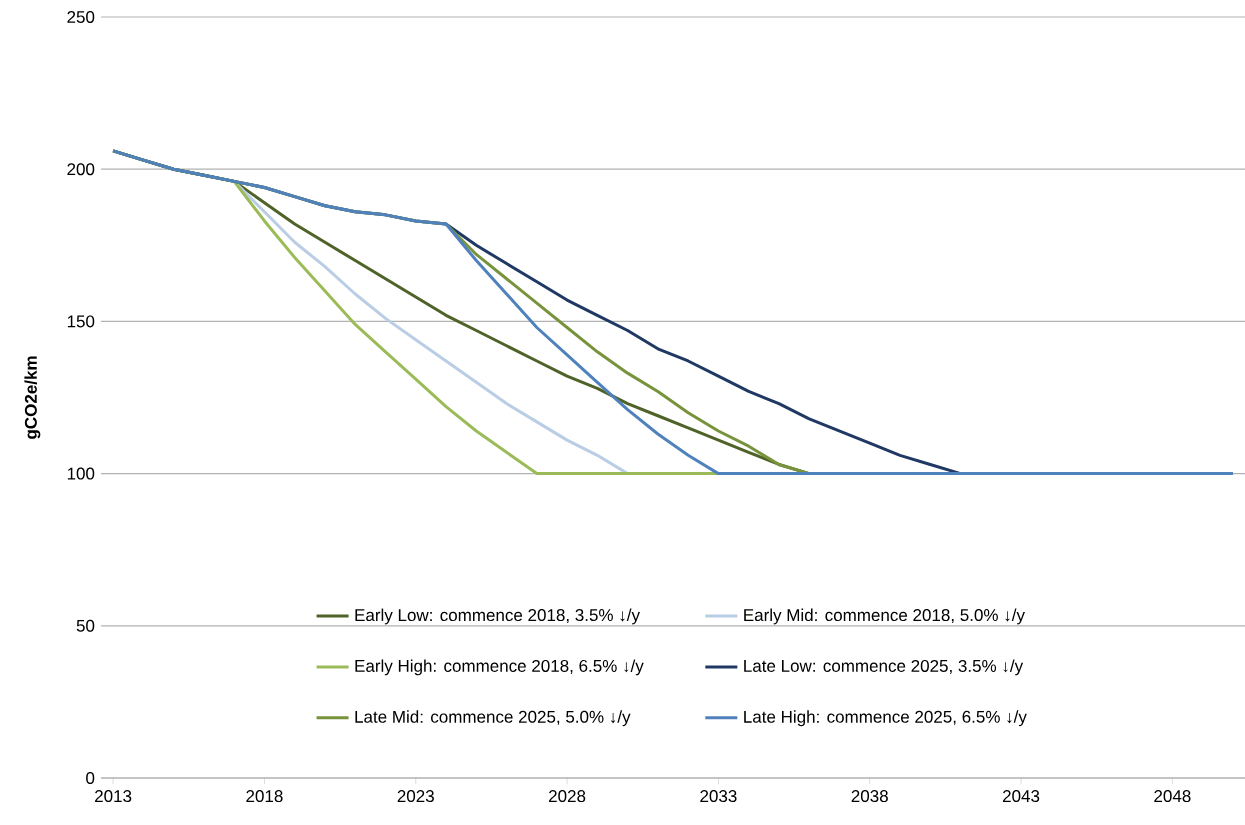  Describe the element at coordinates (81, 321) in the screenshot. I see `y-tick-label: 150` at that location.